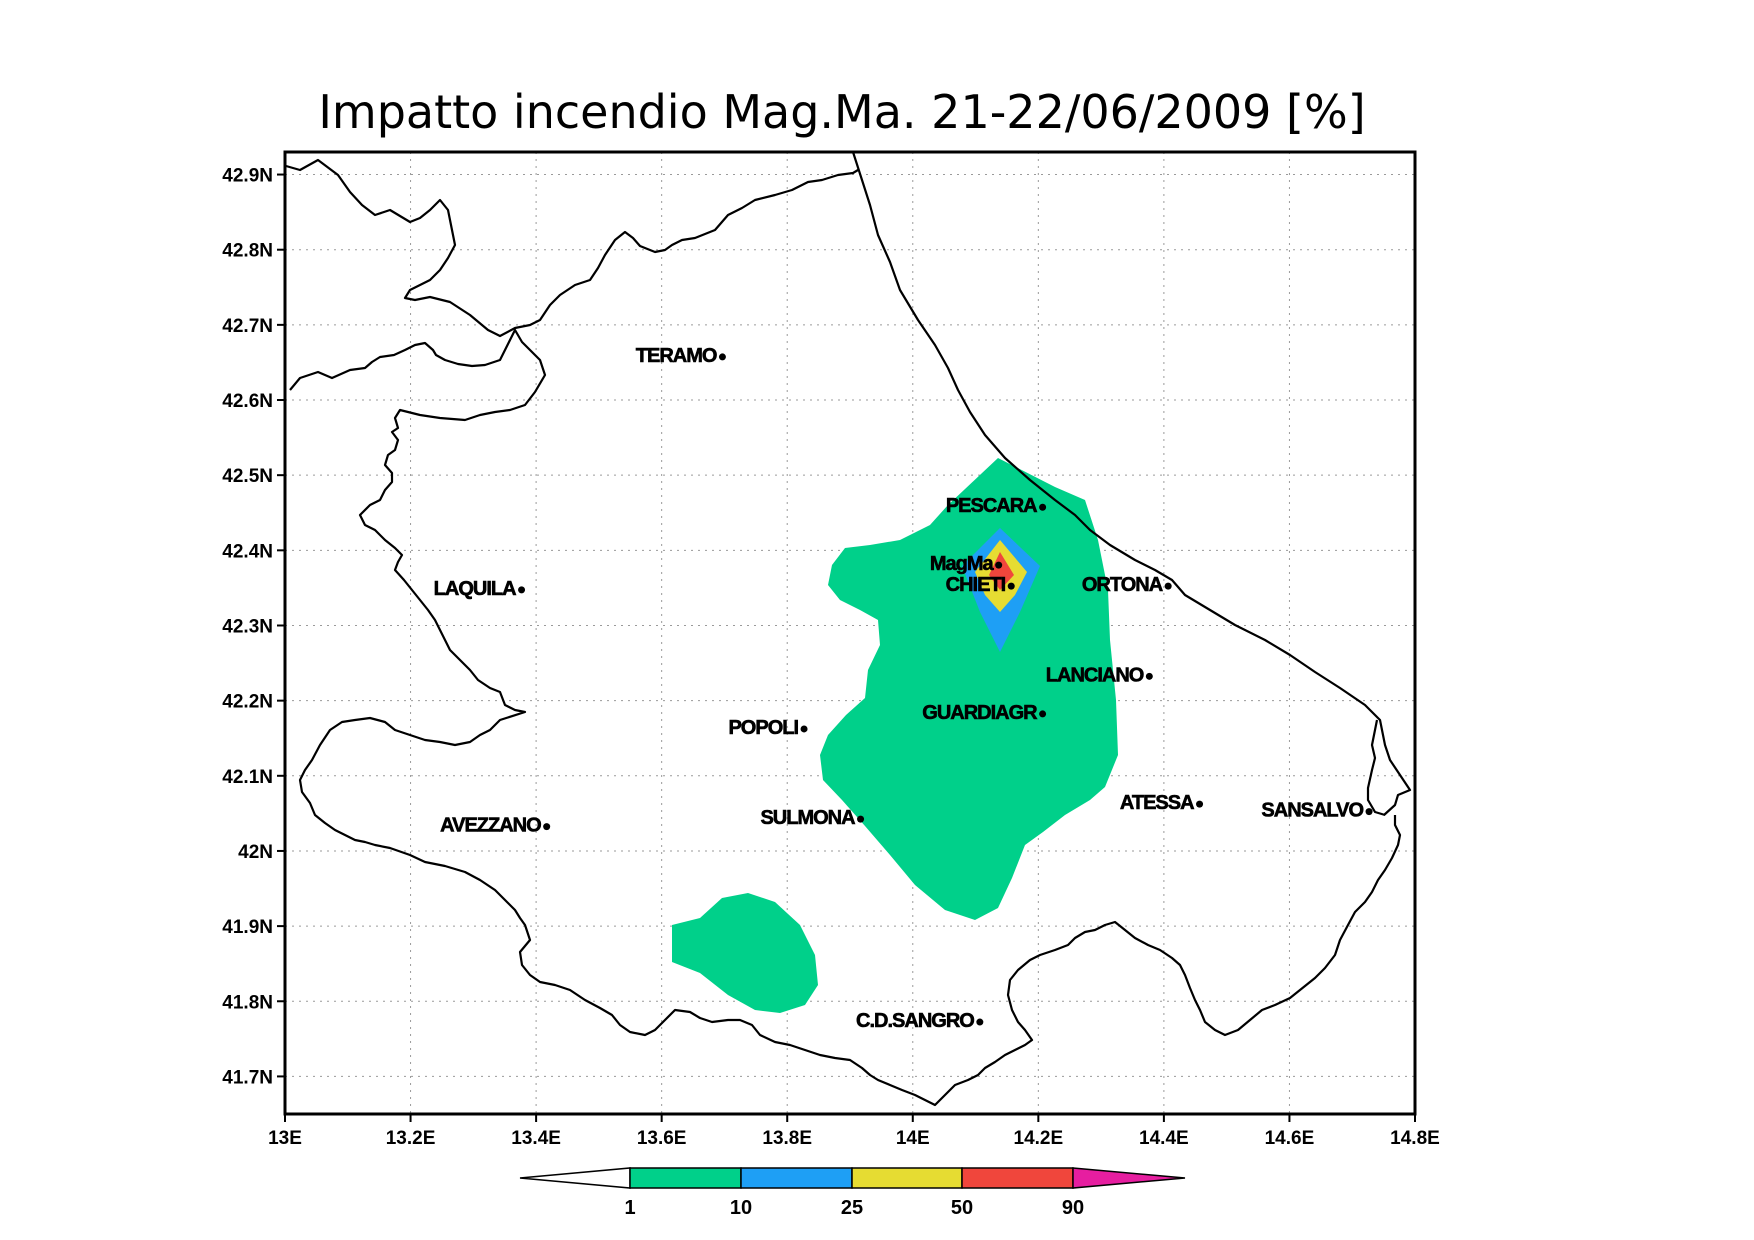 This screenshot has height=1240, width=1754. I want to click on city-label-laquila: LAQUILA, so click(475, 589).